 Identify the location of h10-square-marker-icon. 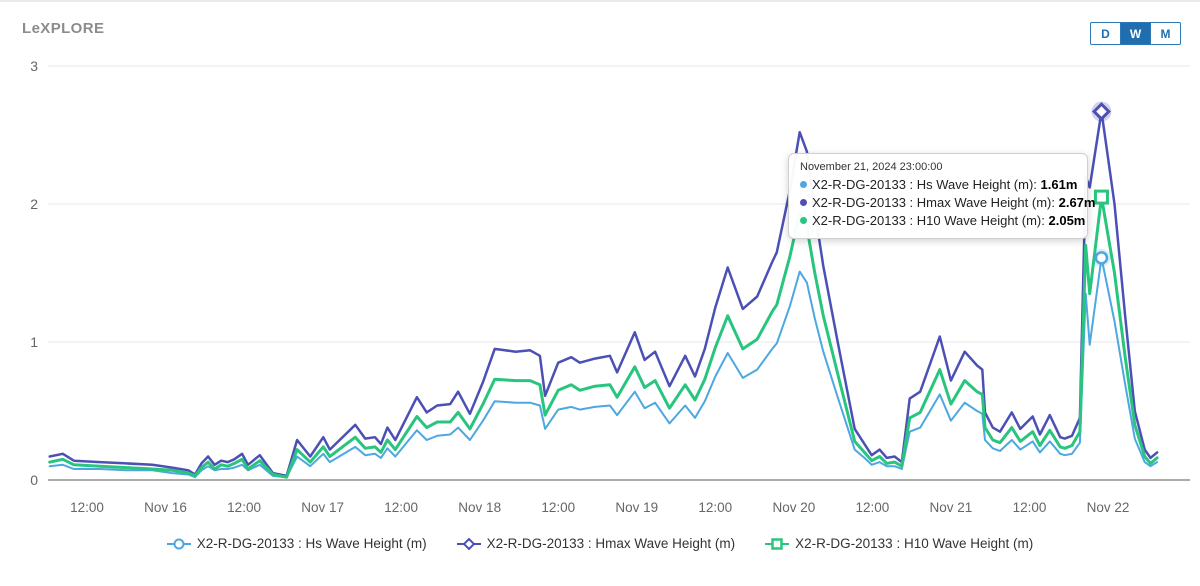
(777, 544).